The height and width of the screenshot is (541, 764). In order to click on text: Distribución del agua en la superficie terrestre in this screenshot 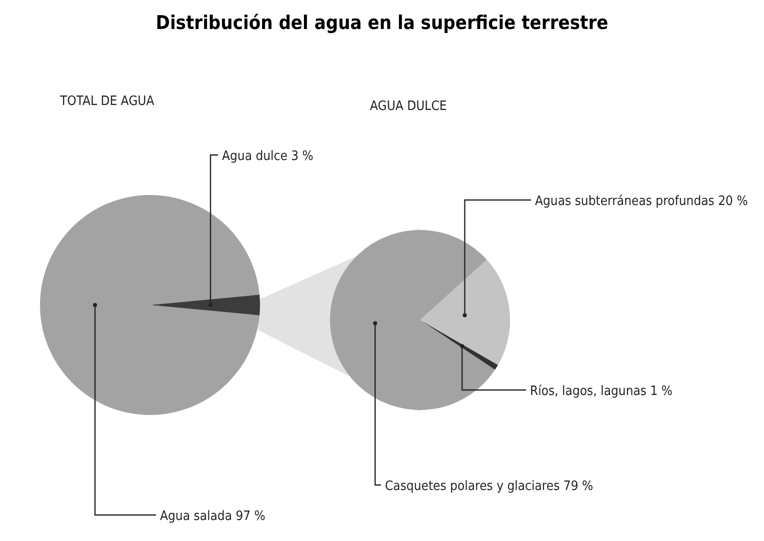, I will do `click(382, 23)`.